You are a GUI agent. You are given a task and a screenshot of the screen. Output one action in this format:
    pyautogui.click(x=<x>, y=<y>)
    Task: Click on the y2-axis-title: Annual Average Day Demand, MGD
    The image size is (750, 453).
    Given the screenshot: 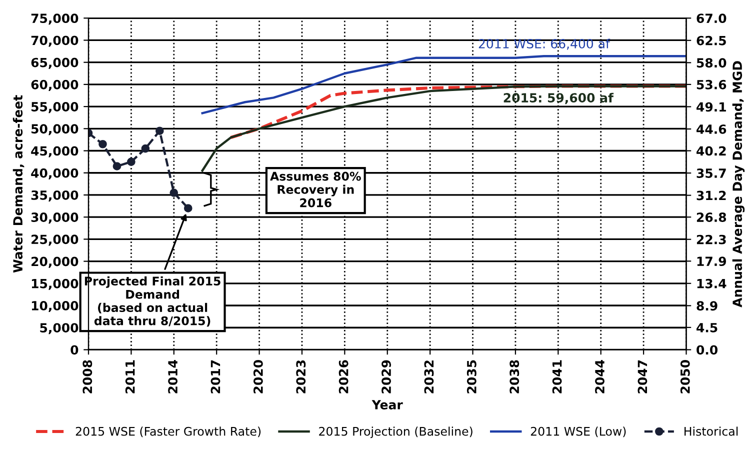 What is the action you would take?
    pyautogui.click(x=738, y=184)
    